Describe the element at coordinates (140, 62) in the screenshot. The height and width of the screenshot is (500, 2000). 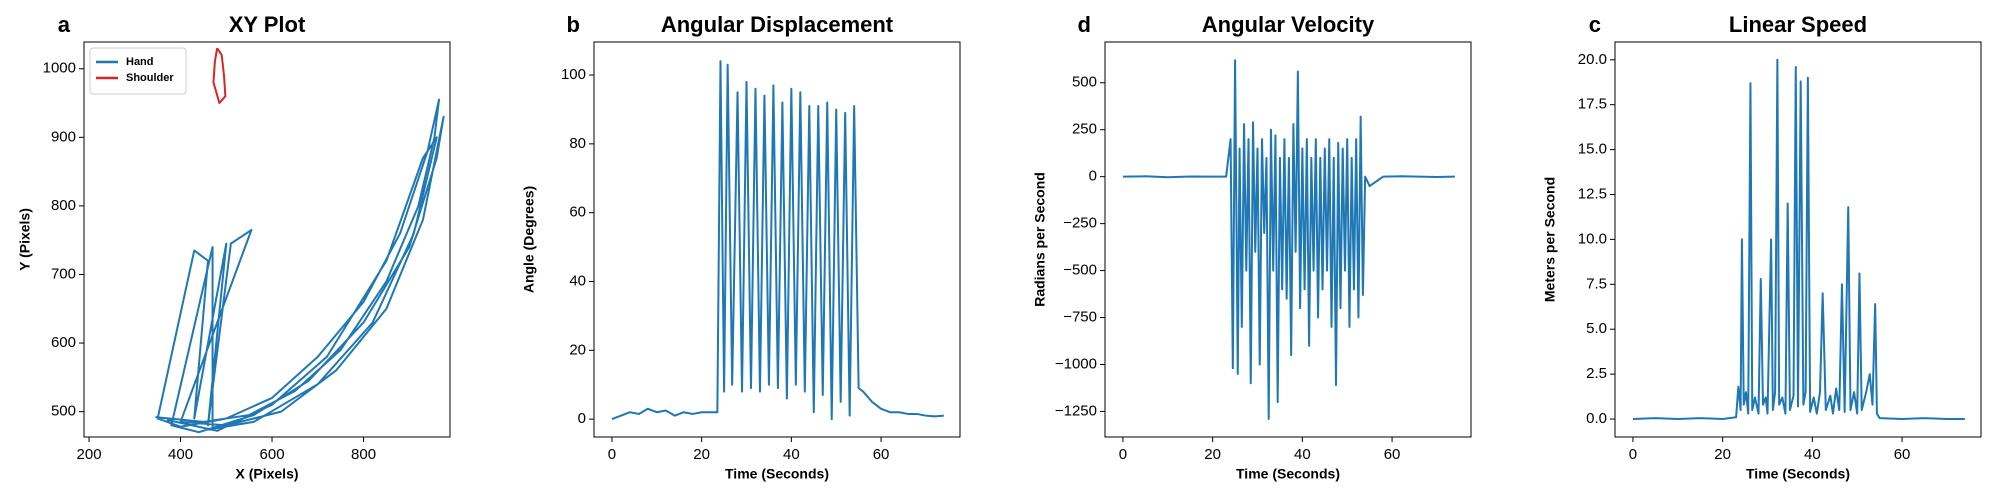
I see `legend-label: Hand` at that location.